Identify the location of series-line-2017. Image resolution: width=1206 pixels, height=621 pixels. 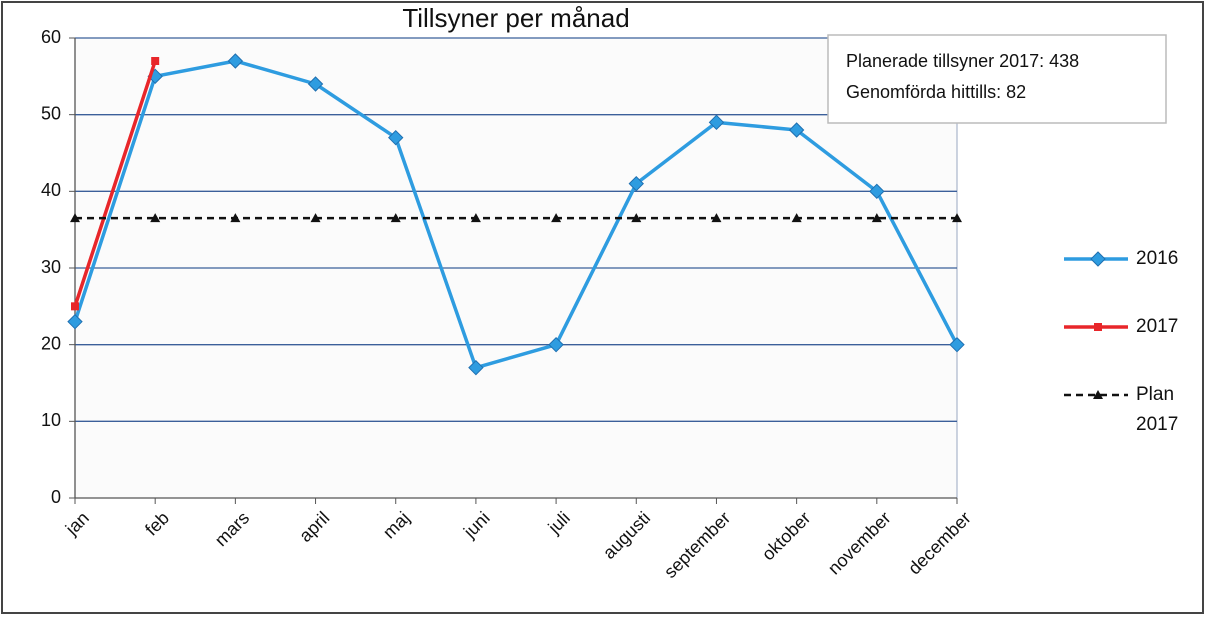
(115, 183).